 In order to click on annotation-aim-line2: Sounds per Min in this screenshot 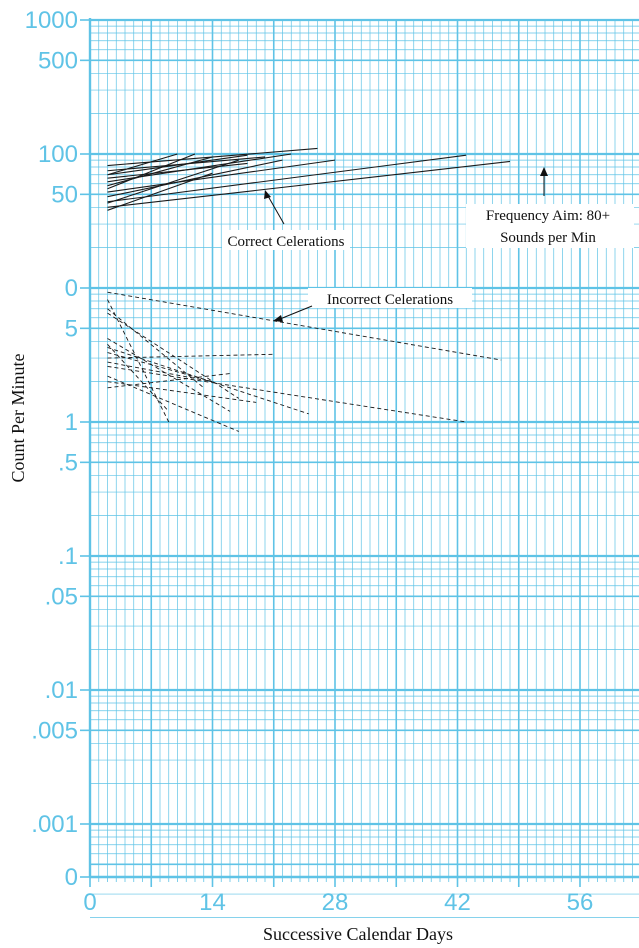, I will do `click(548, 238)`.